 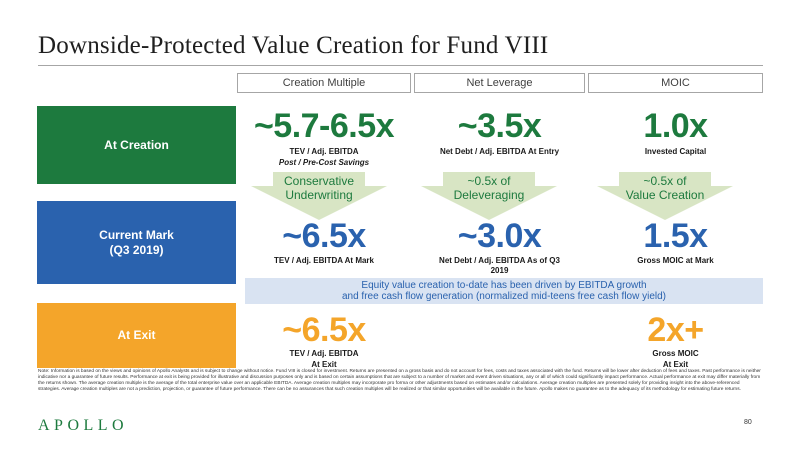 I want to click on arrow-label-moic-line2: Value Creation, so click(x=665, y=195).